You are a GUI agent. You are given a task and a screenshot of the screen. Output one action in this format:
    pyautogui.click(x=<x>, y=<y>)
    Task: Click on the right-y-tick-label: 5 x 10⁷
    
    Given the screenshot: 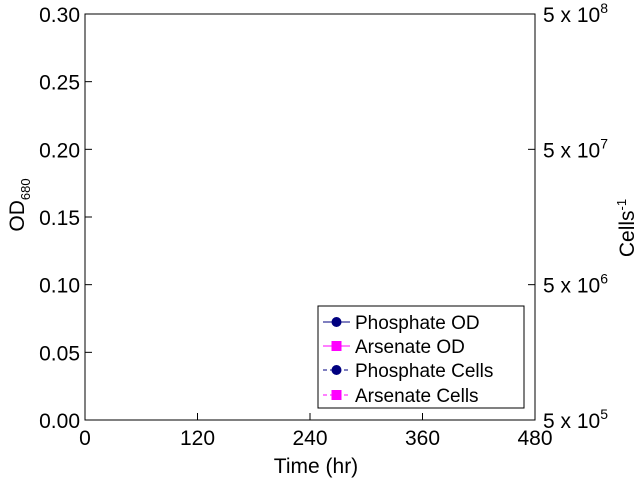 What is the action you would take?
    pyautogui.click(x=575, y=148)
    